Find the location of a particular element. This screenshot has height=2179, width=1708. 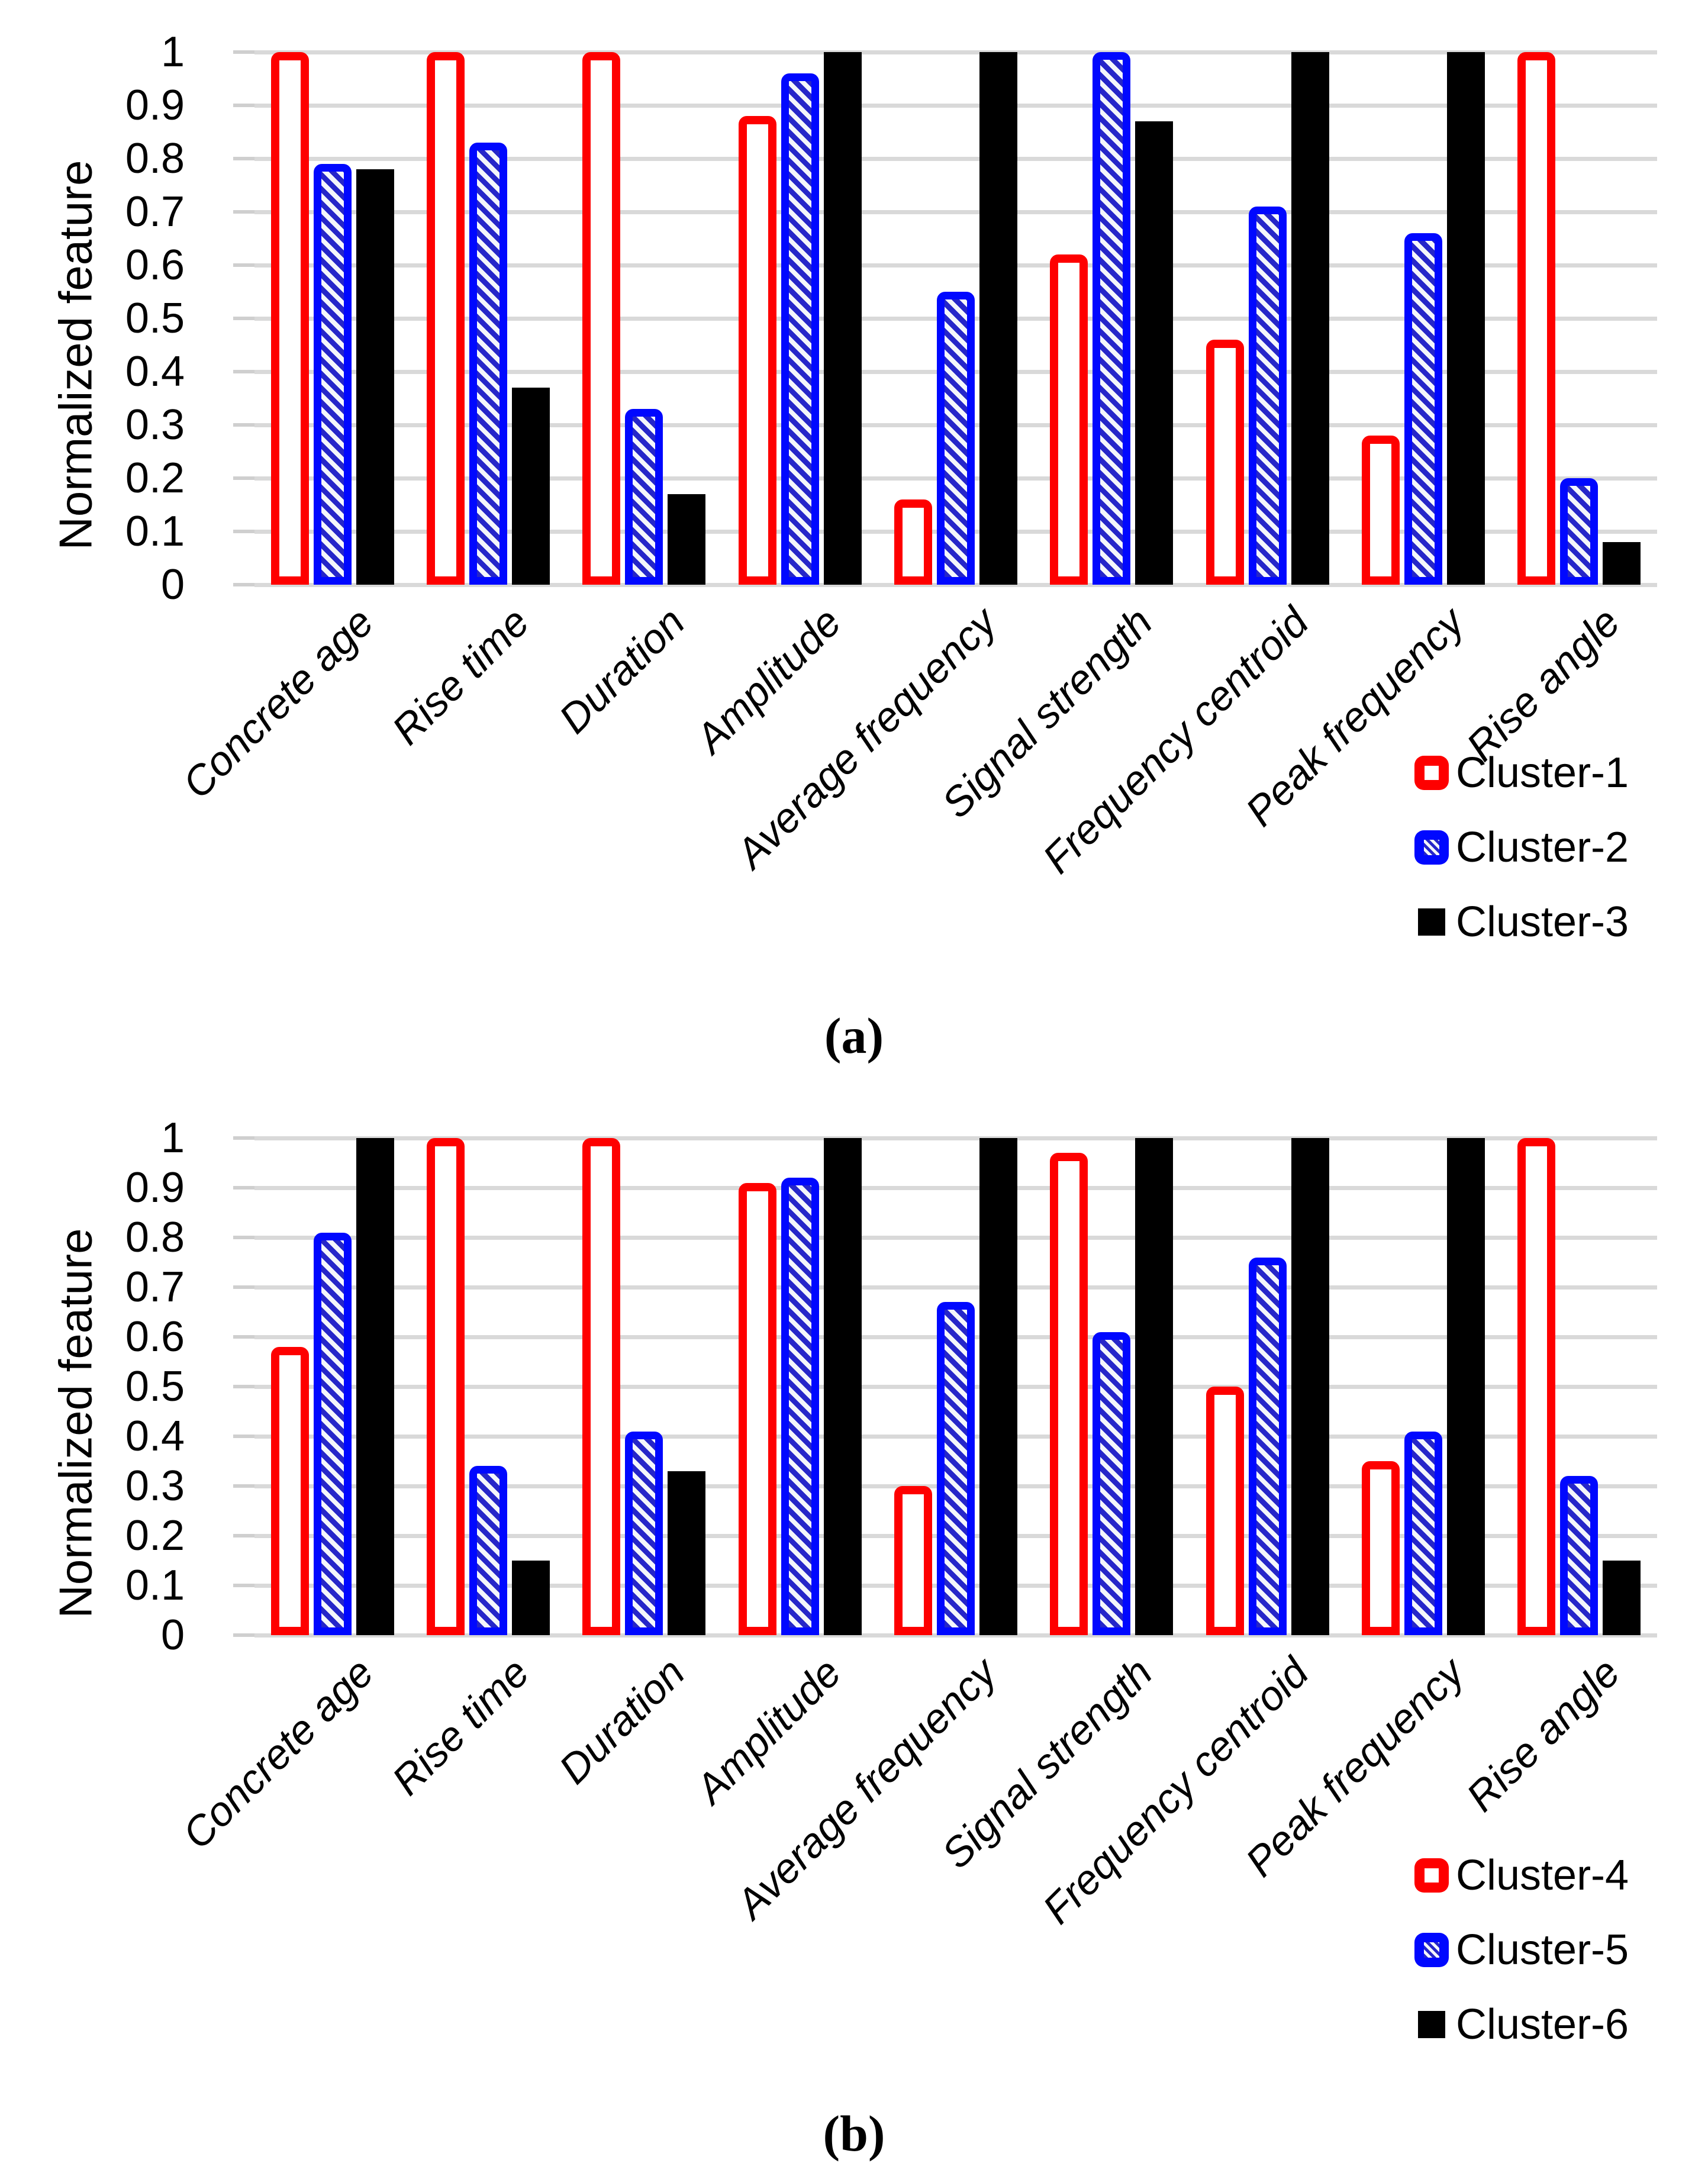

bar-cluster-3-duration is located at coordinates (687, 539).